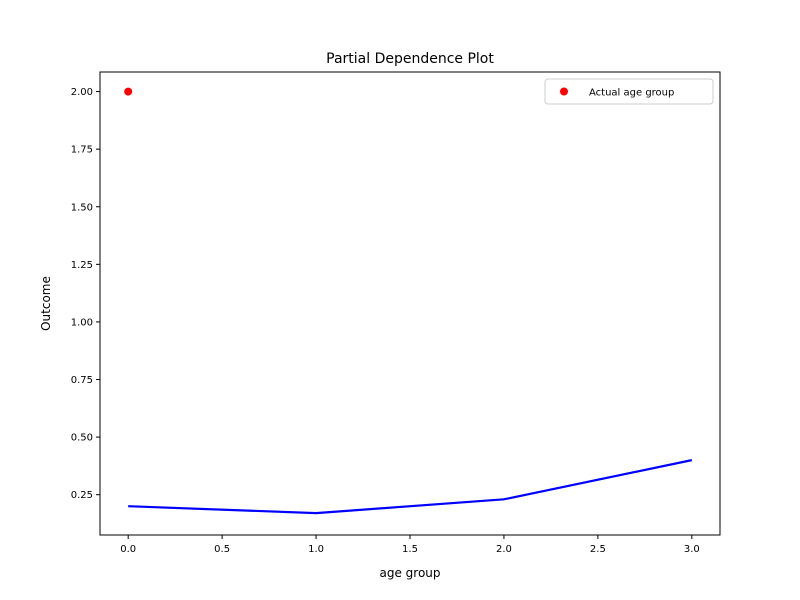  What do you see at coordinates (222, 549) in the screenshot?
I see `x-tick-label: 0.5` at bounding box center [222, 549].